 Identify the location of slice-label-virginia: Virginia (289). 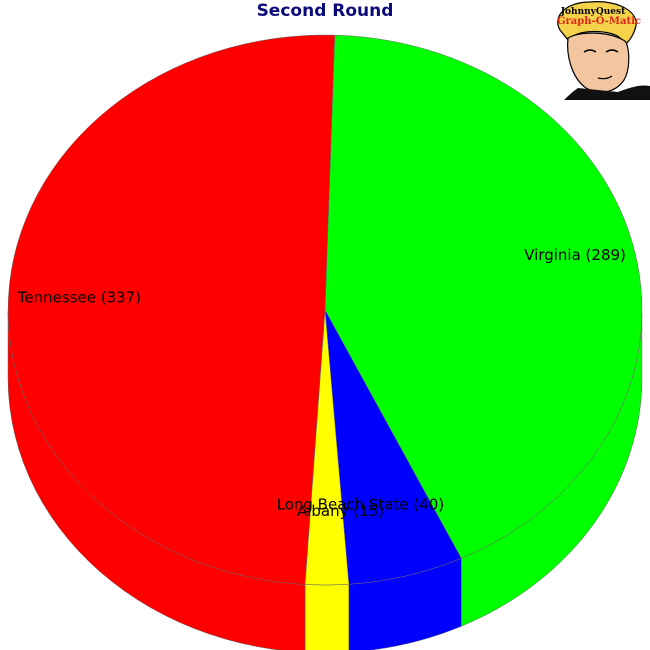
(575, 255).